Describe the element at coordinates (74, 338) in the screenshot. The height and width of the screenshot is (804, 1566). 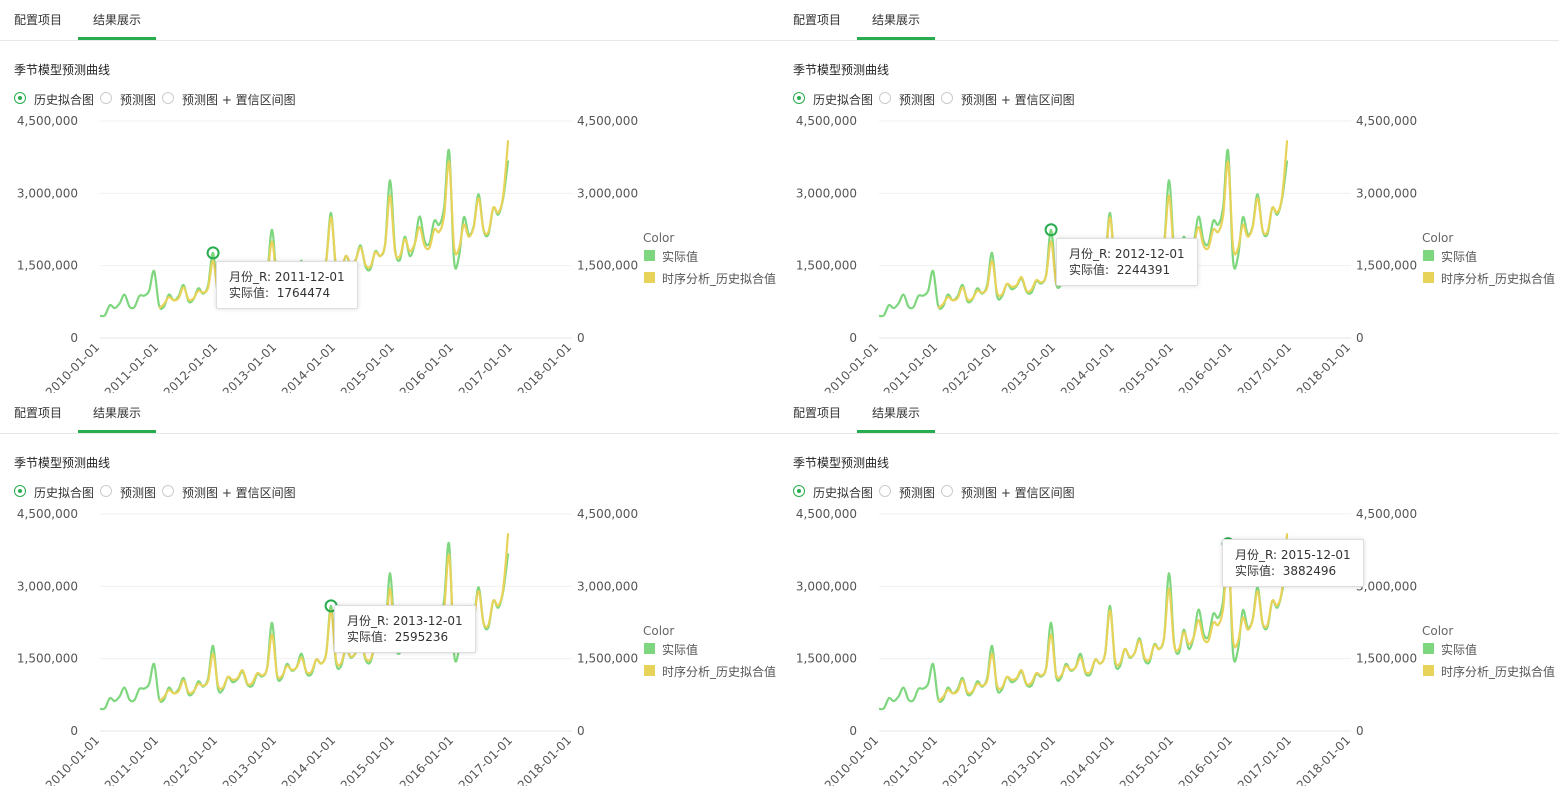
I see `y-tick-label: 0` at that location.